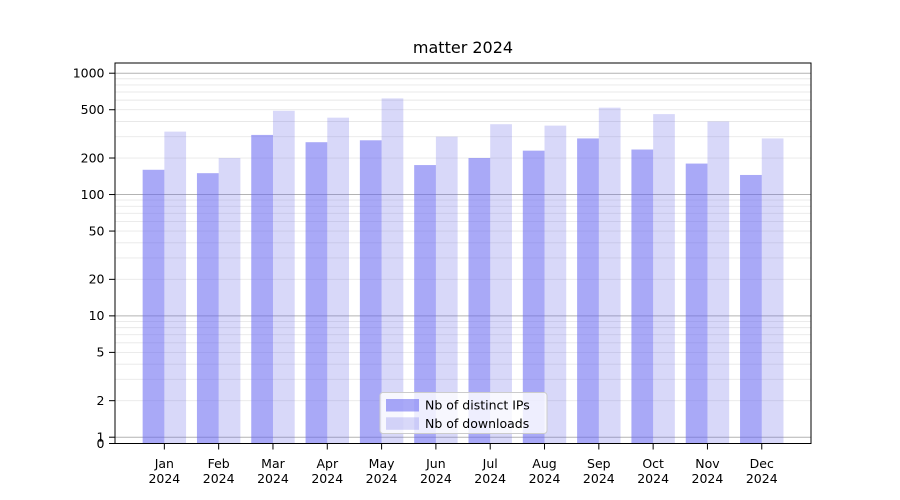  Describe the element at coordinates (479, 301) in the screenshot. I see `bar-distinct-ips-jul` at that location.